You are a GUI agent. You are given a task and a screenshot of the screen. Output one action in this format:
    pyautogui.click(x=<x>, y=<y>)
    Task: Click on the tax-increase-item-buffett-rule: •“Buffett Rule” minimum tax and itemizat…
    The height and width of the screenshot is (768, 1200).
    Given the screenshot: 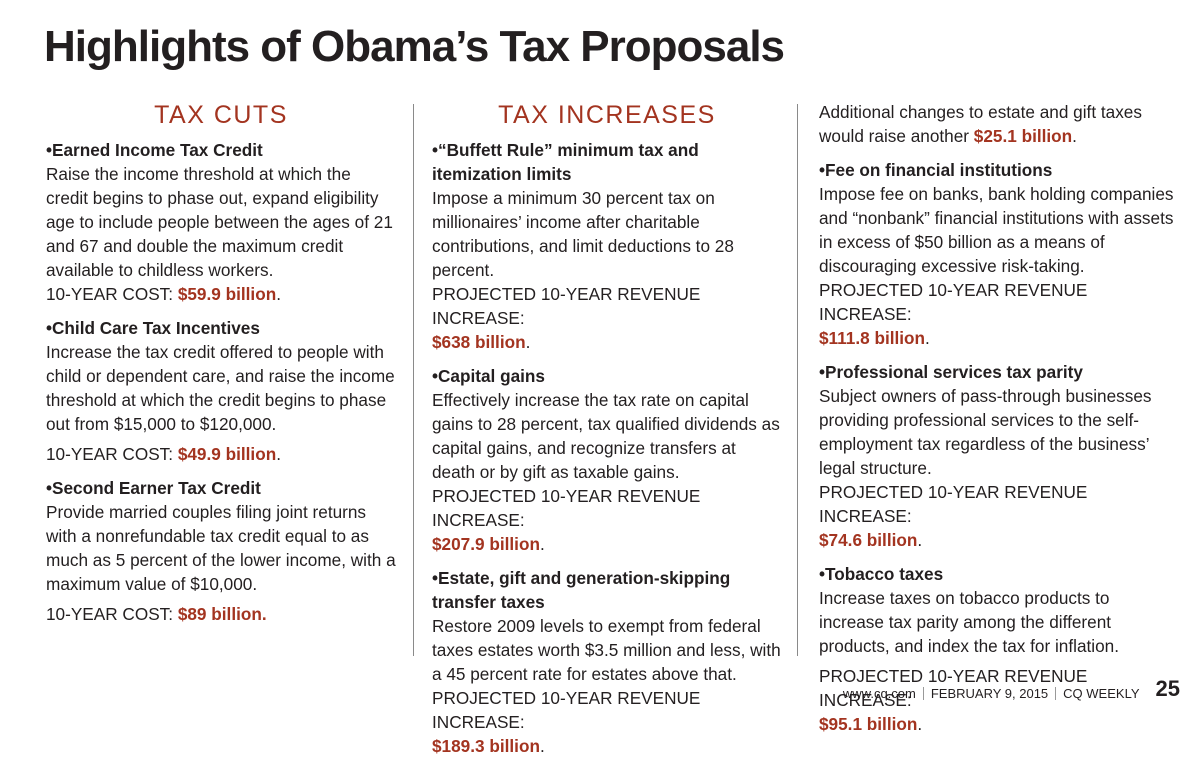 What is the action you would take?
    pyautogui.click(x=607, y=246)
    